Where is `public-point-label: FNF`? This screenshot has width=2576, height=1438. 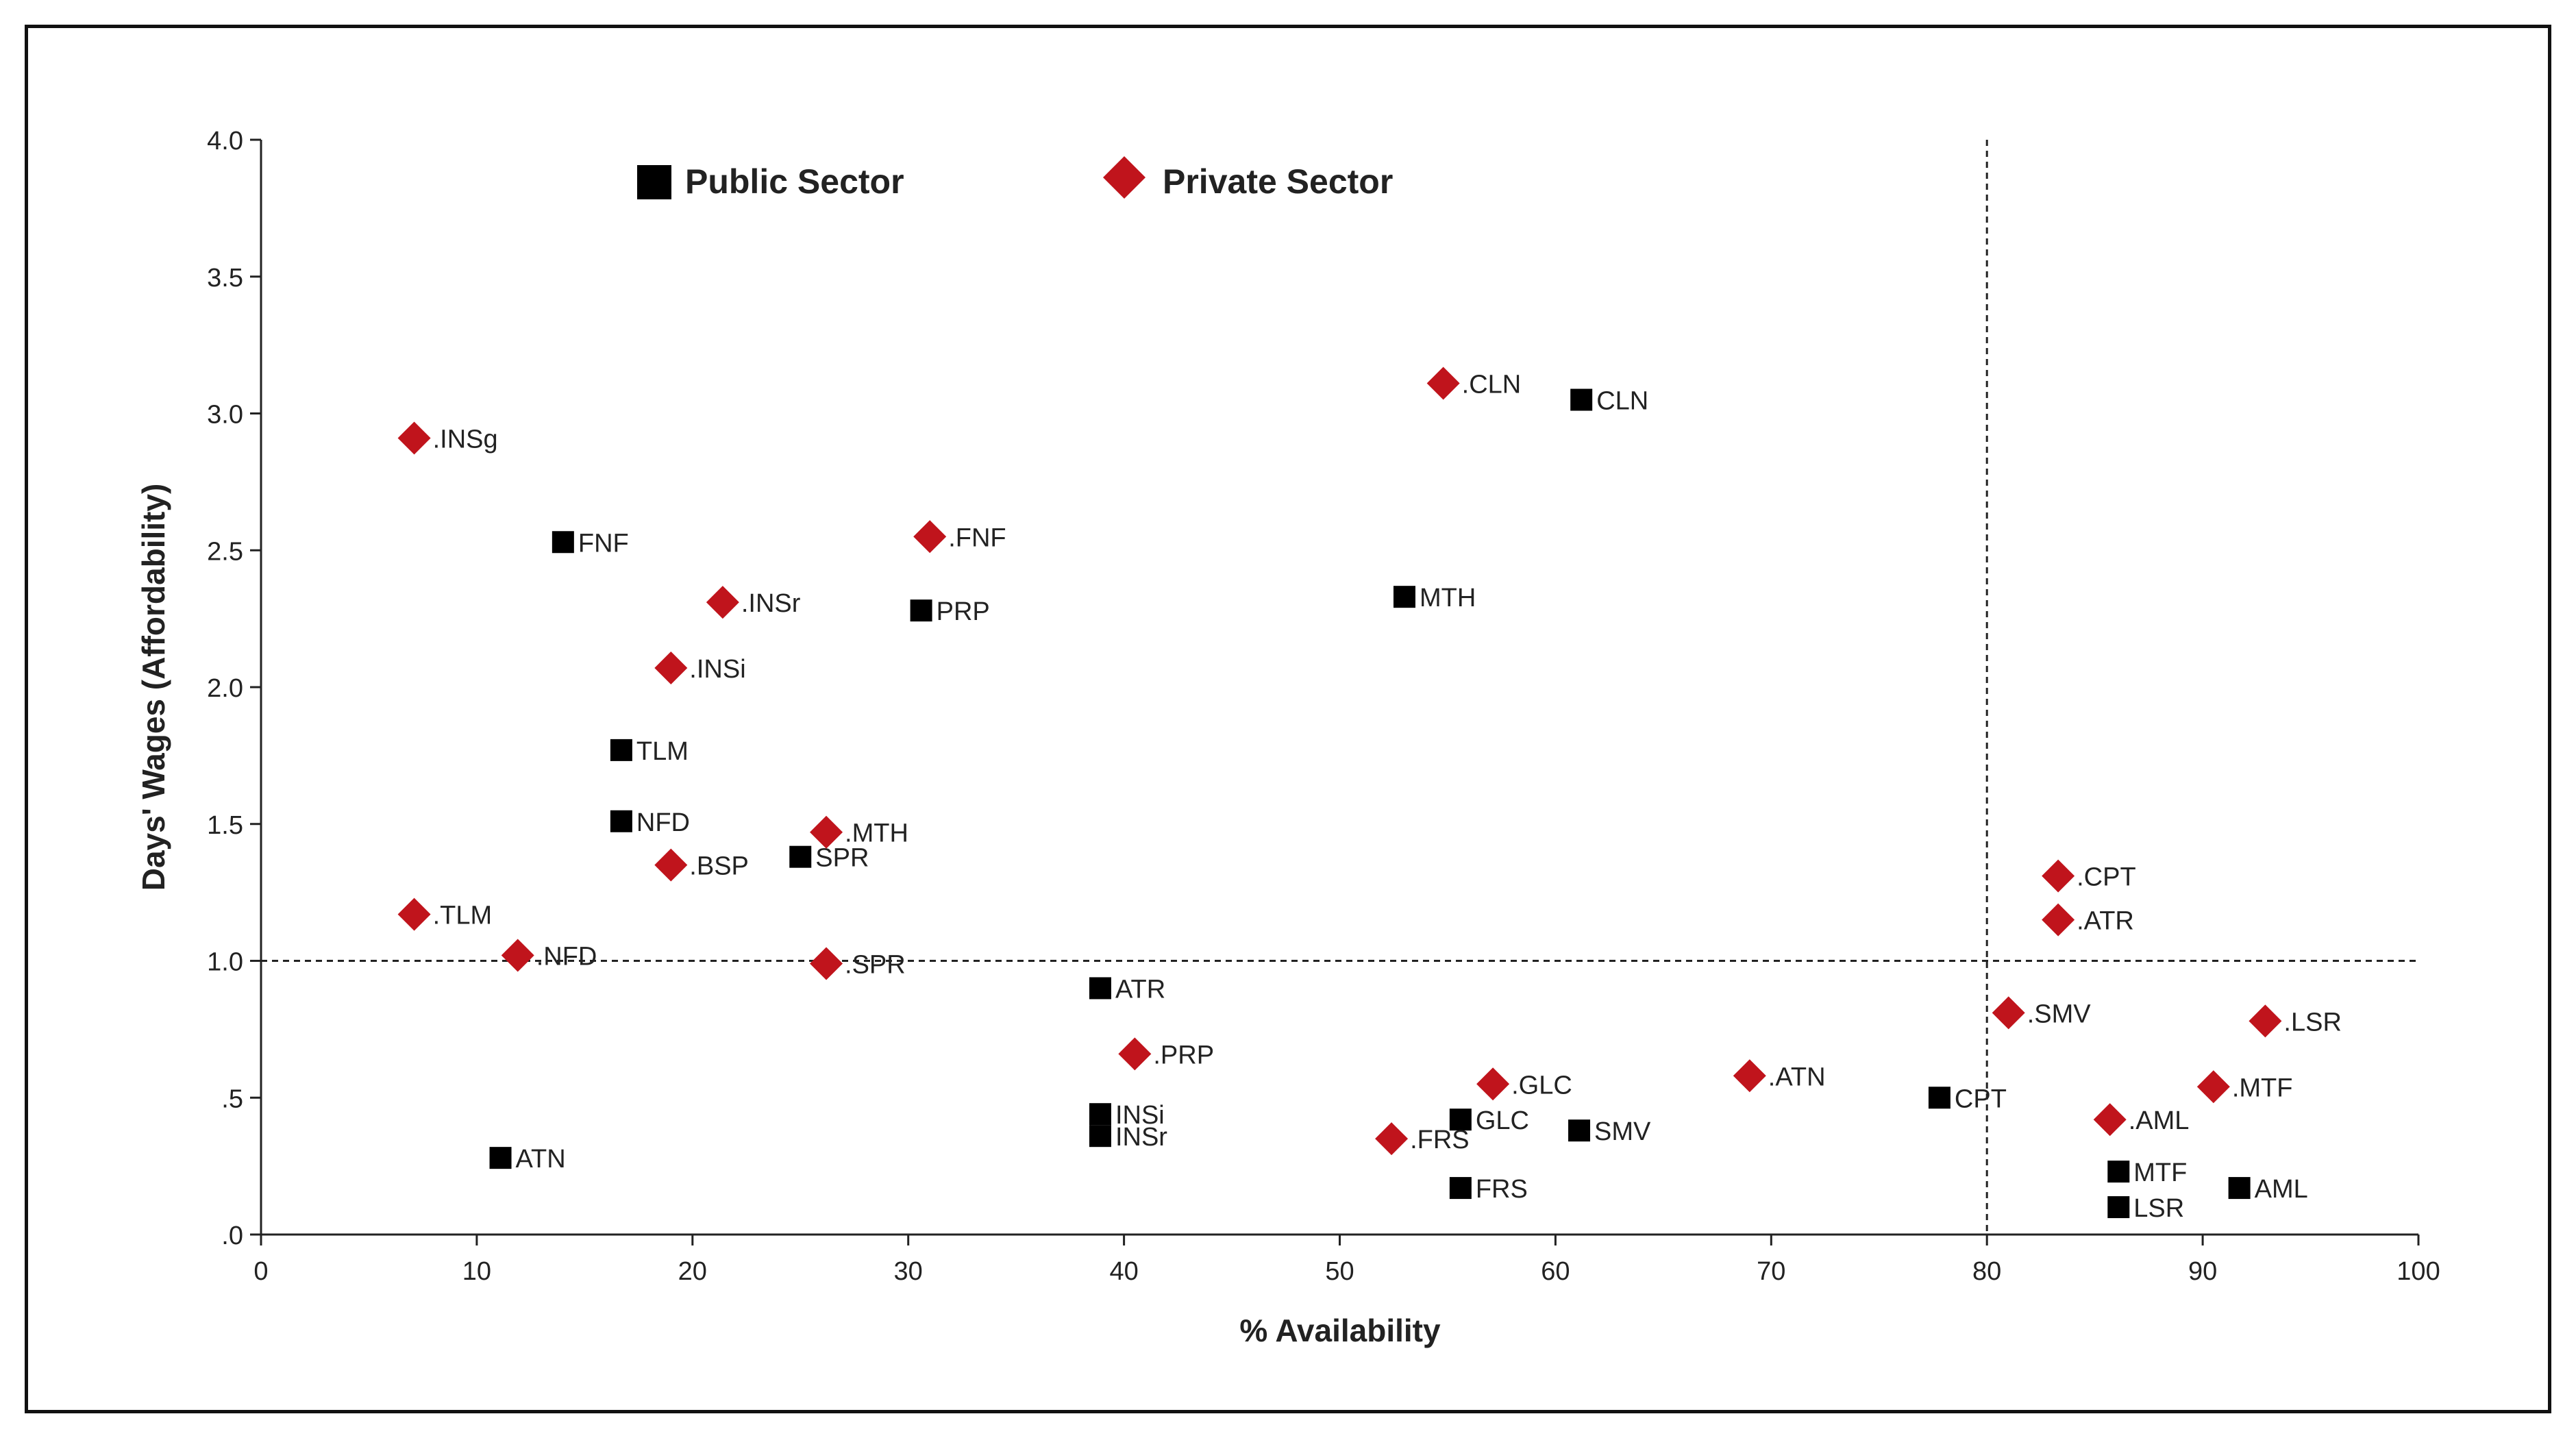
public-point-label: FNF is located at coordinates (603, 543).